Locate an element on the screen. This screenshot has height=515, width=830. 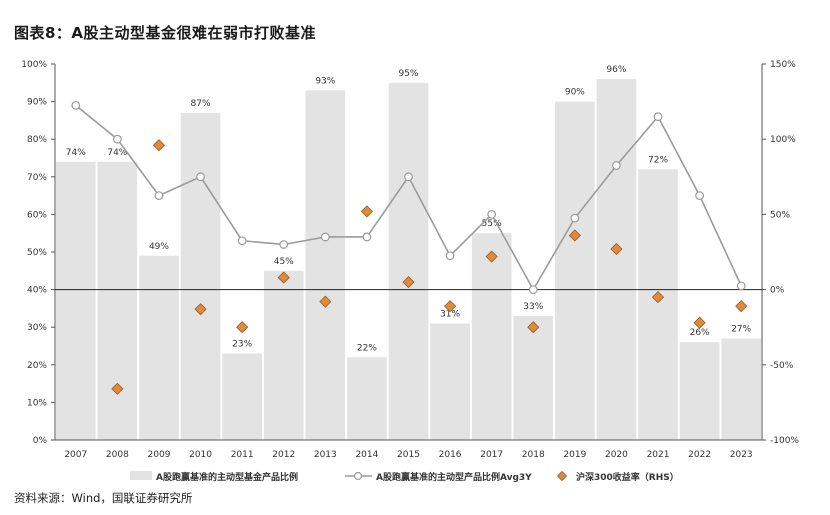
right-tick-label: 150% is located at coordinates (783, 65).